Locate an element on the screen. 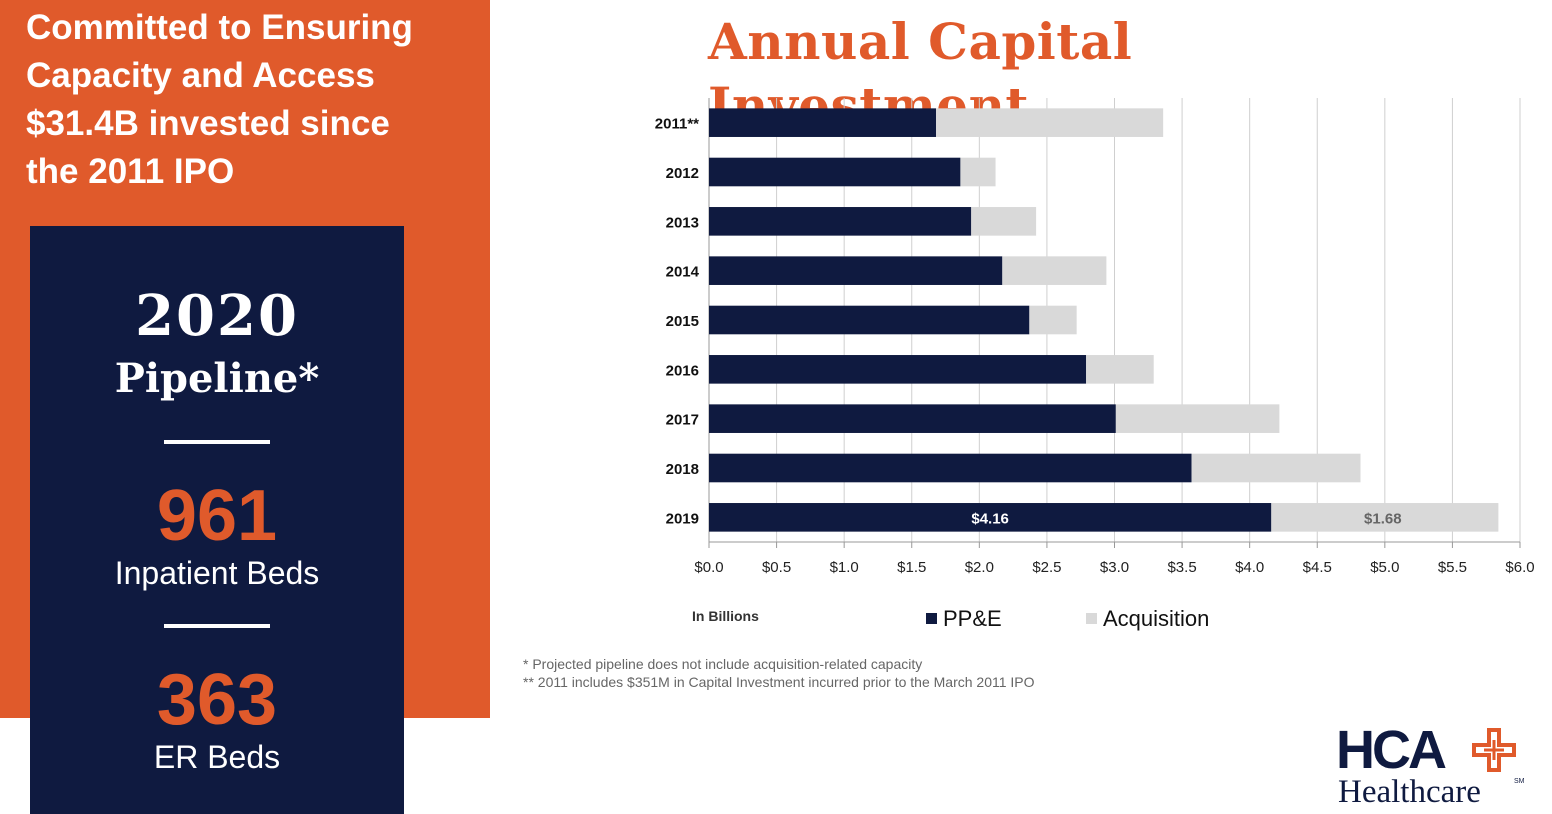  x-tick-label: $4.0 is located at coordinates (1249, 567).